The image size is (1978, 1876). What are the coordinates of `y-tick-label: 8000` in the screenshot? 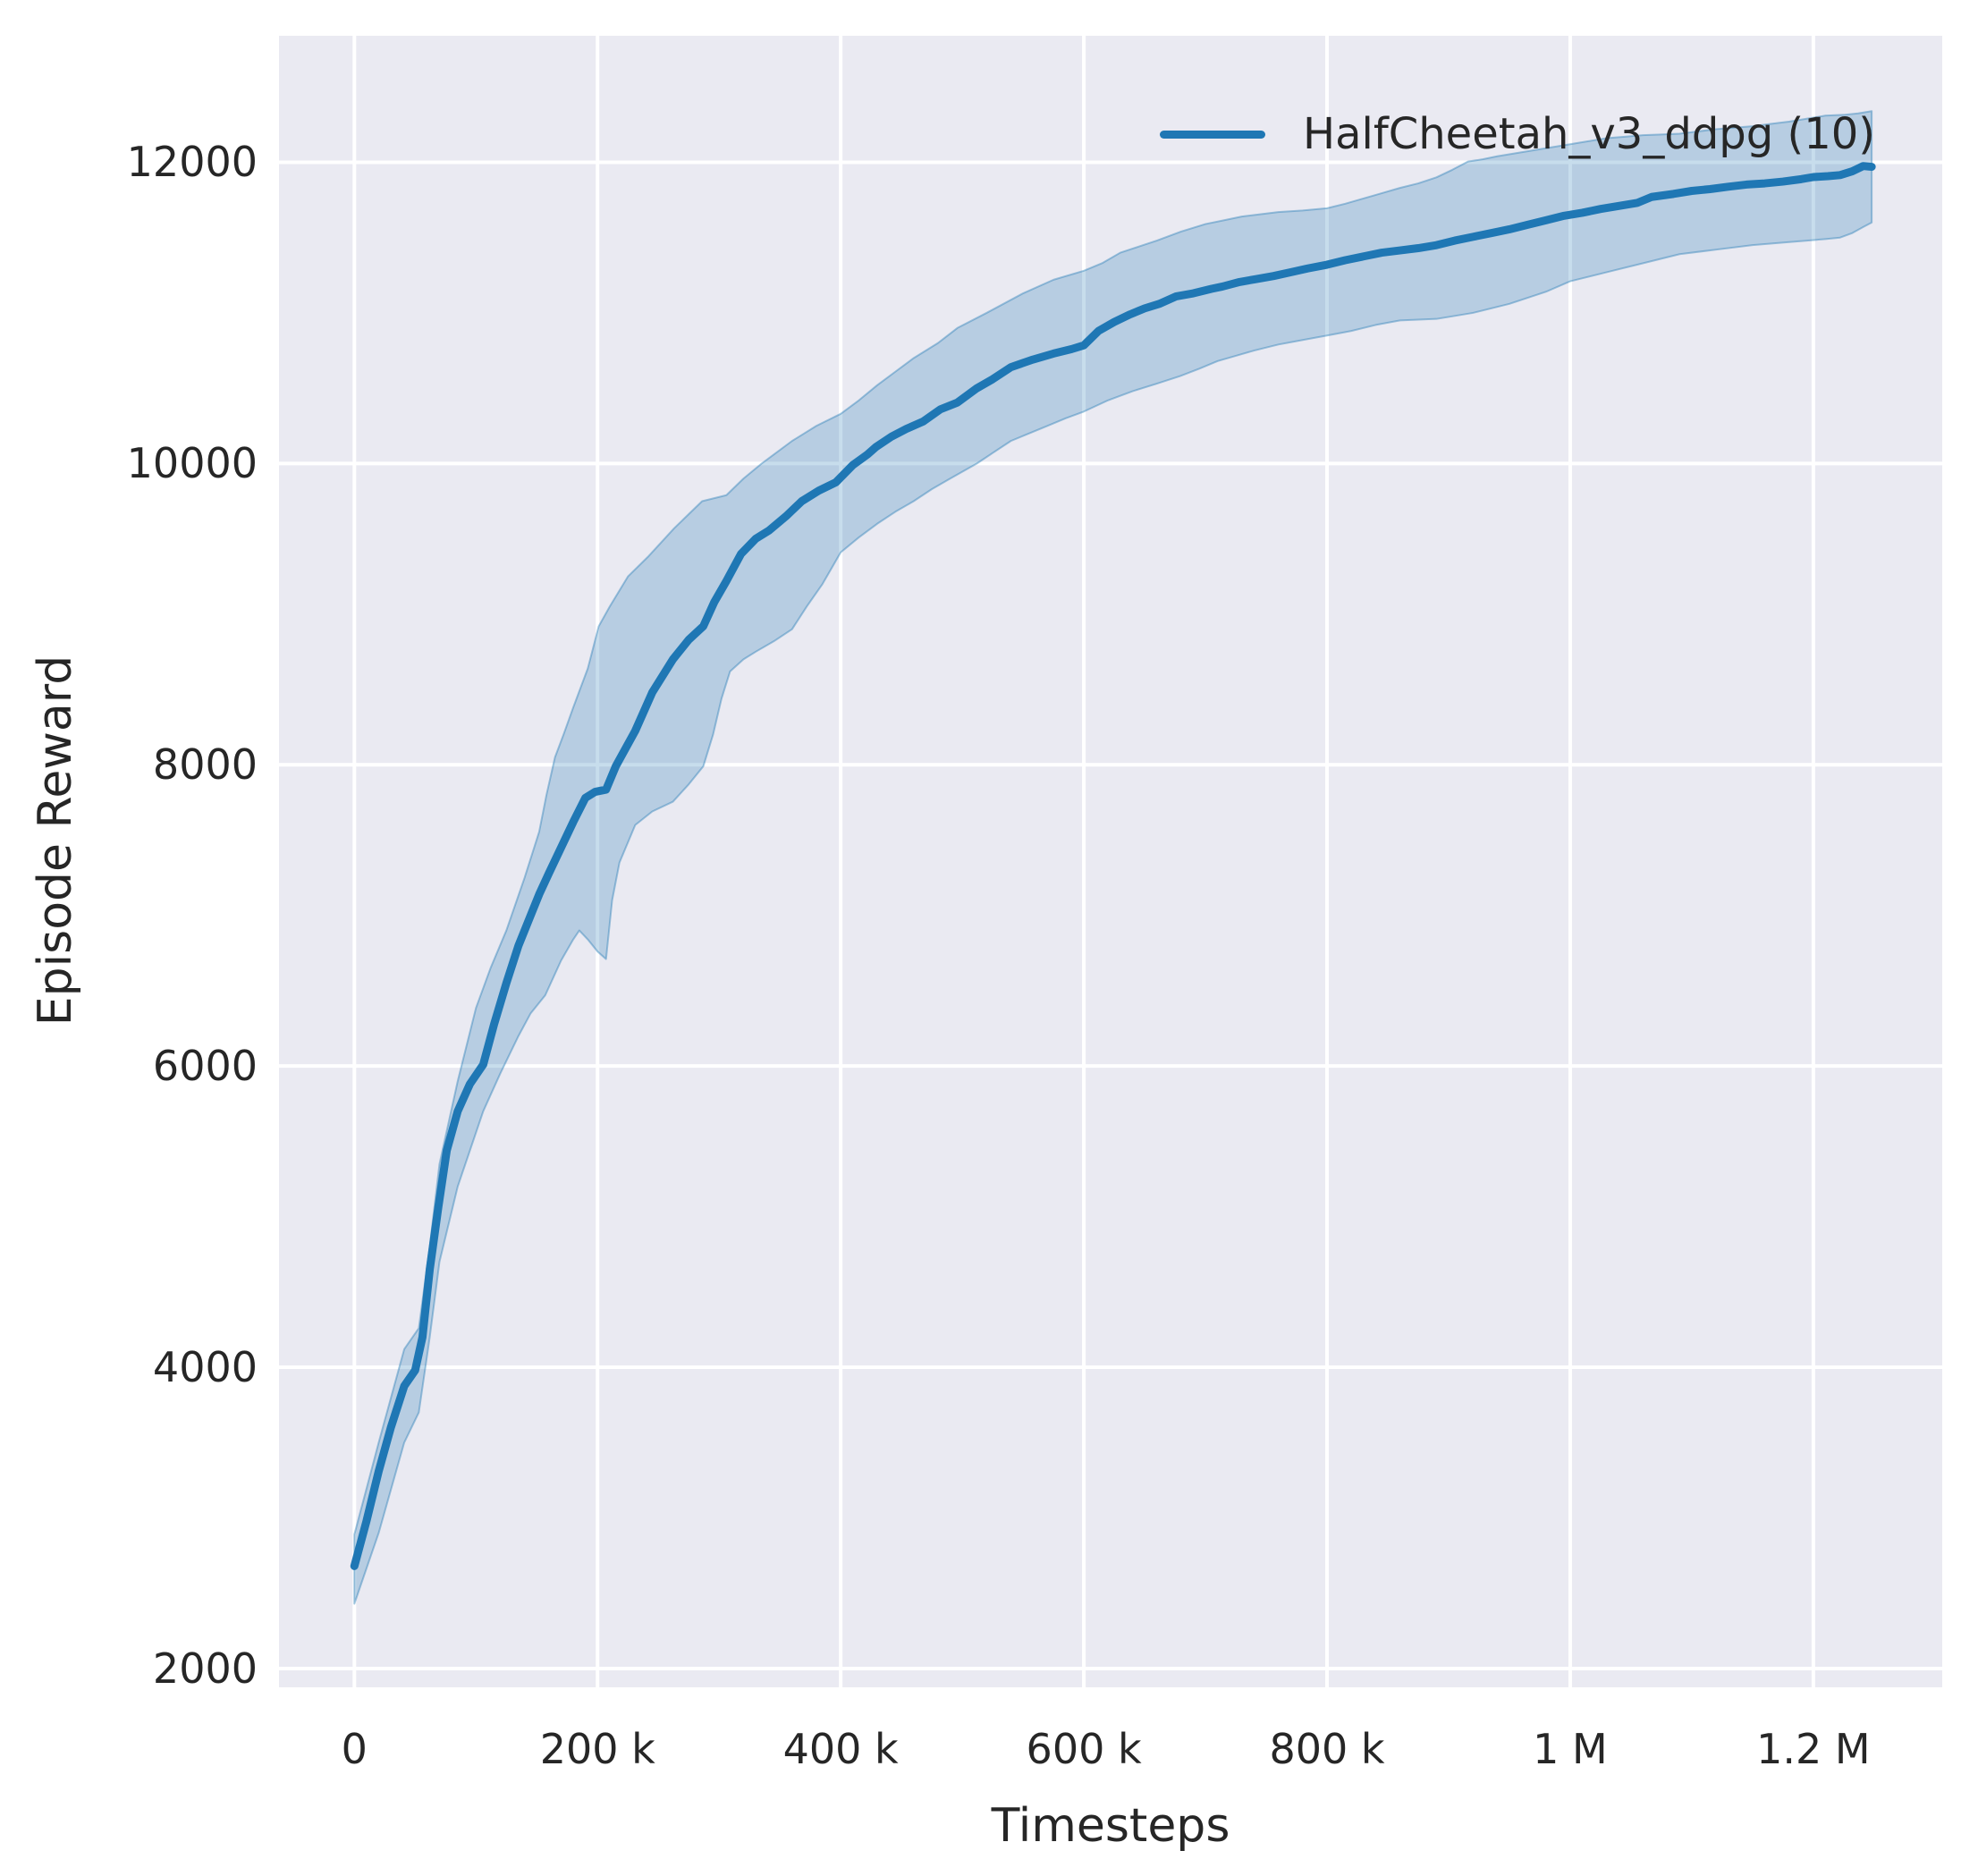 It's located at (205, 765).